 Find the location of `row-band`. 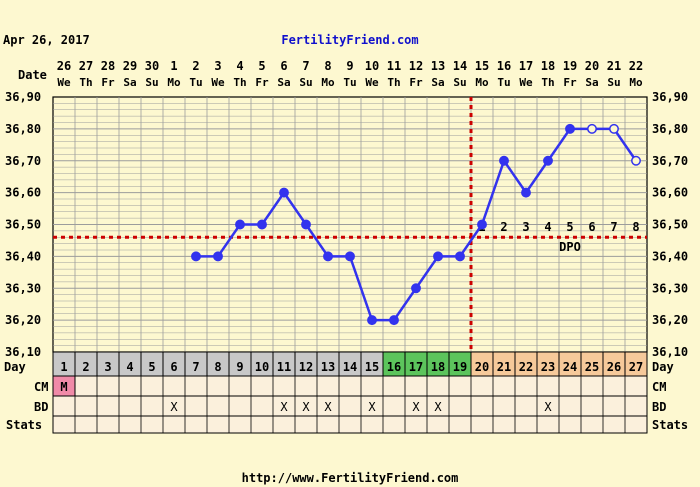

row-band is located at coordinates (350, 406).